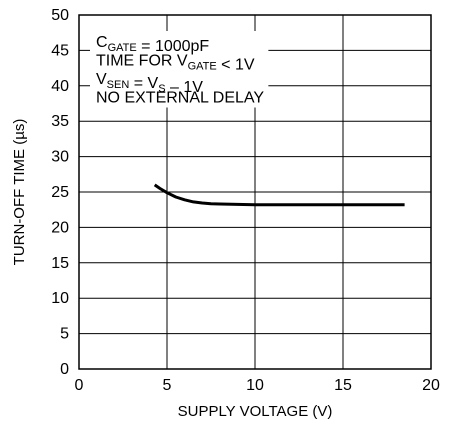 This screenshot has height=426, width=461. Describe the element at coordinates (167, 385) in the screenshot. I see `x-tick-label: 5` at that location.